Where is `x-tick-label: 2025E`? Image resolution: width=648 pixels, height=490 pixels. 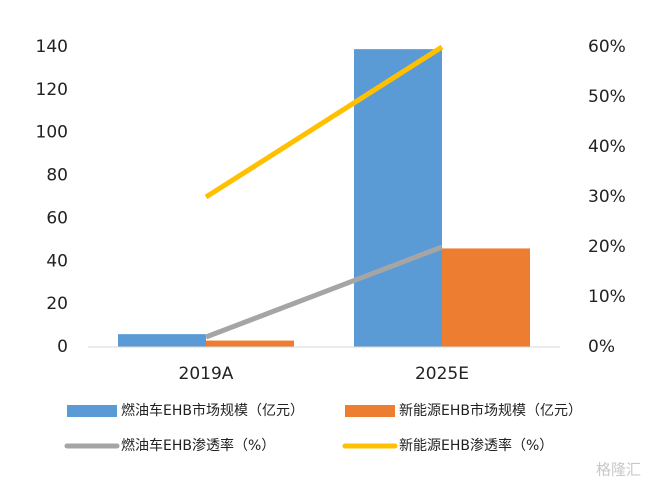
x-tick-label: 2025E is located at coordinates (442, 374).